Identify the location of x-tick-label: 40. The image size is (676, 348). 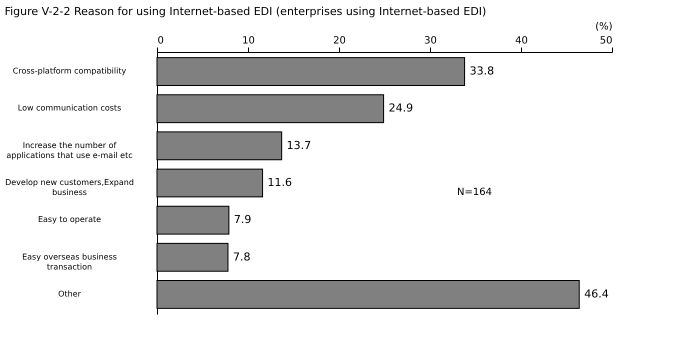
(521, 41).